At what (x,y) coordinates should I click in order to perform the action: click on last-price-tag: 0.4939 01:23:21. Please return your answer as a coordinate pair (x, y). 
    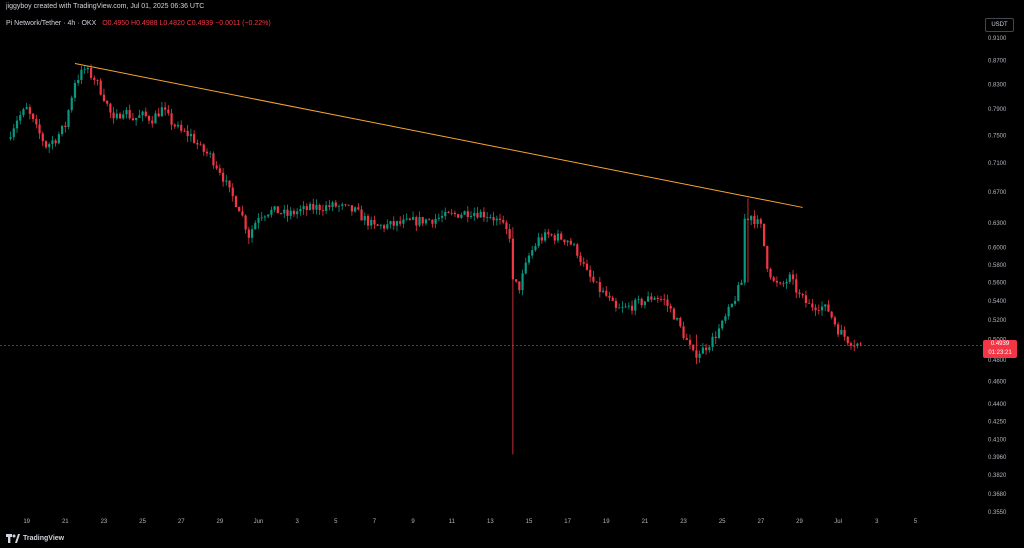
    Looking at the image, I should click on (1000, 348).